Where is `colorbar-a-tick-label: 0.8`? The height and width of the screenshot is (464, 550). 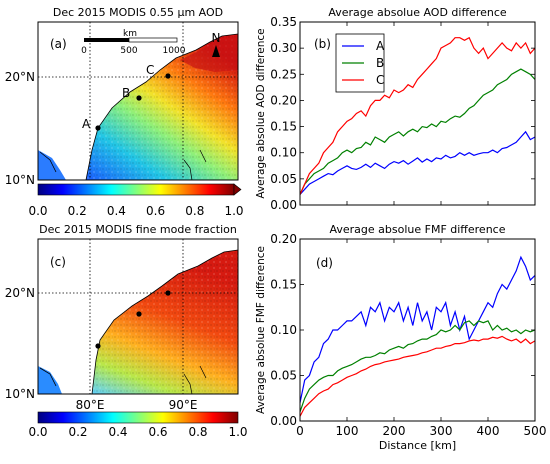 colorbar-a-tick-label: 0.8 is located at coordinates (194, 211).